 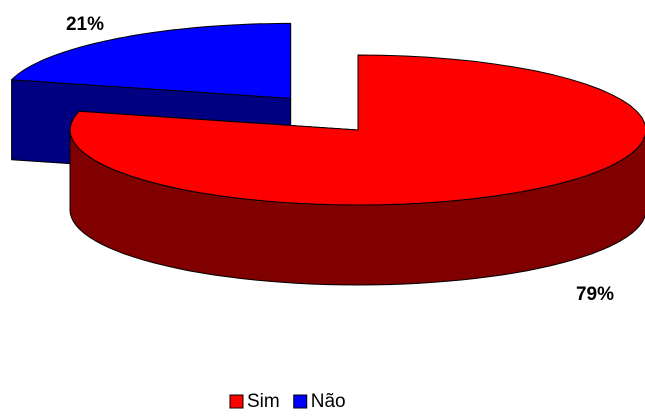 What do you see at coordinates (151, 60) in the screenshot?
I see `slice` at bounding box center [151, 60].